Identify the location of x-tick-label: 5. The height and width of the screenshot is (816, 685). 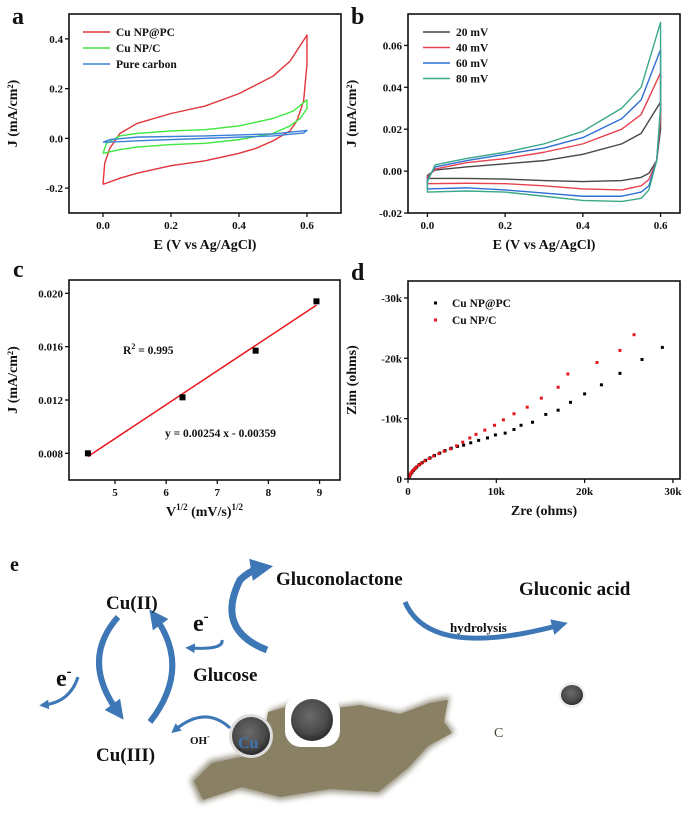
(115, 493).